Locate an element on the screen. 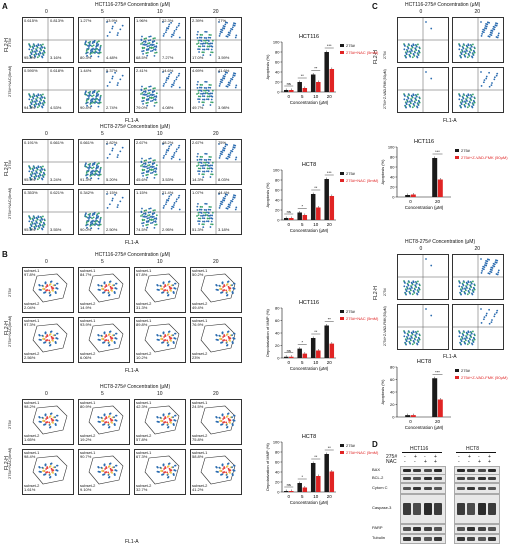 This screenshot has width=508, height=550. chart-title: HCT8 is located at coordinates (424, 362).